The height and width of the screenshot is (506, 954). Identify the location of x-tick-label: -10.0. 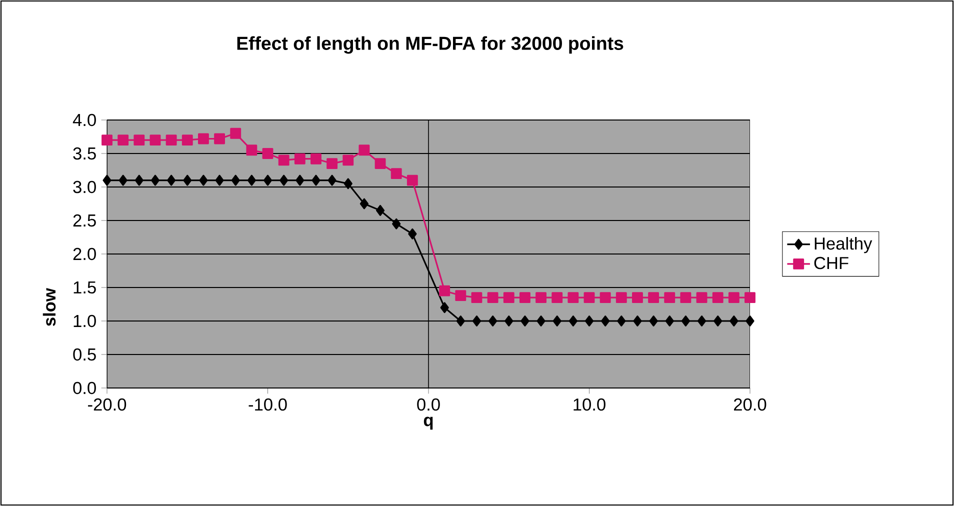
(267, 404).